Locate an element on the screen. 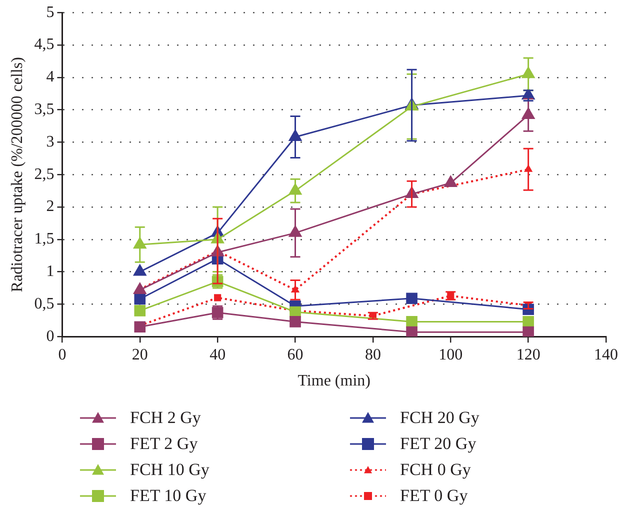 The width and height of the screenshot is (621, 513). y-axis-title: Radiotracer uptake (%/200000 cells) is located at coordinates (17, 174).